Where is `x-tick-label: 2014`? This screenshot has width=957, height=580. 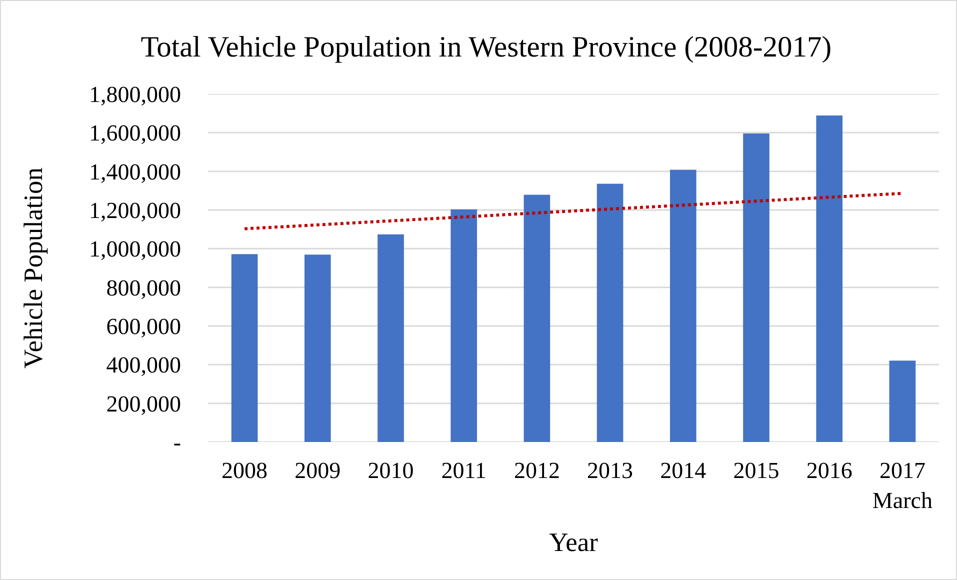 x-tick-label: 2014 is located at coordinates (683, 470).